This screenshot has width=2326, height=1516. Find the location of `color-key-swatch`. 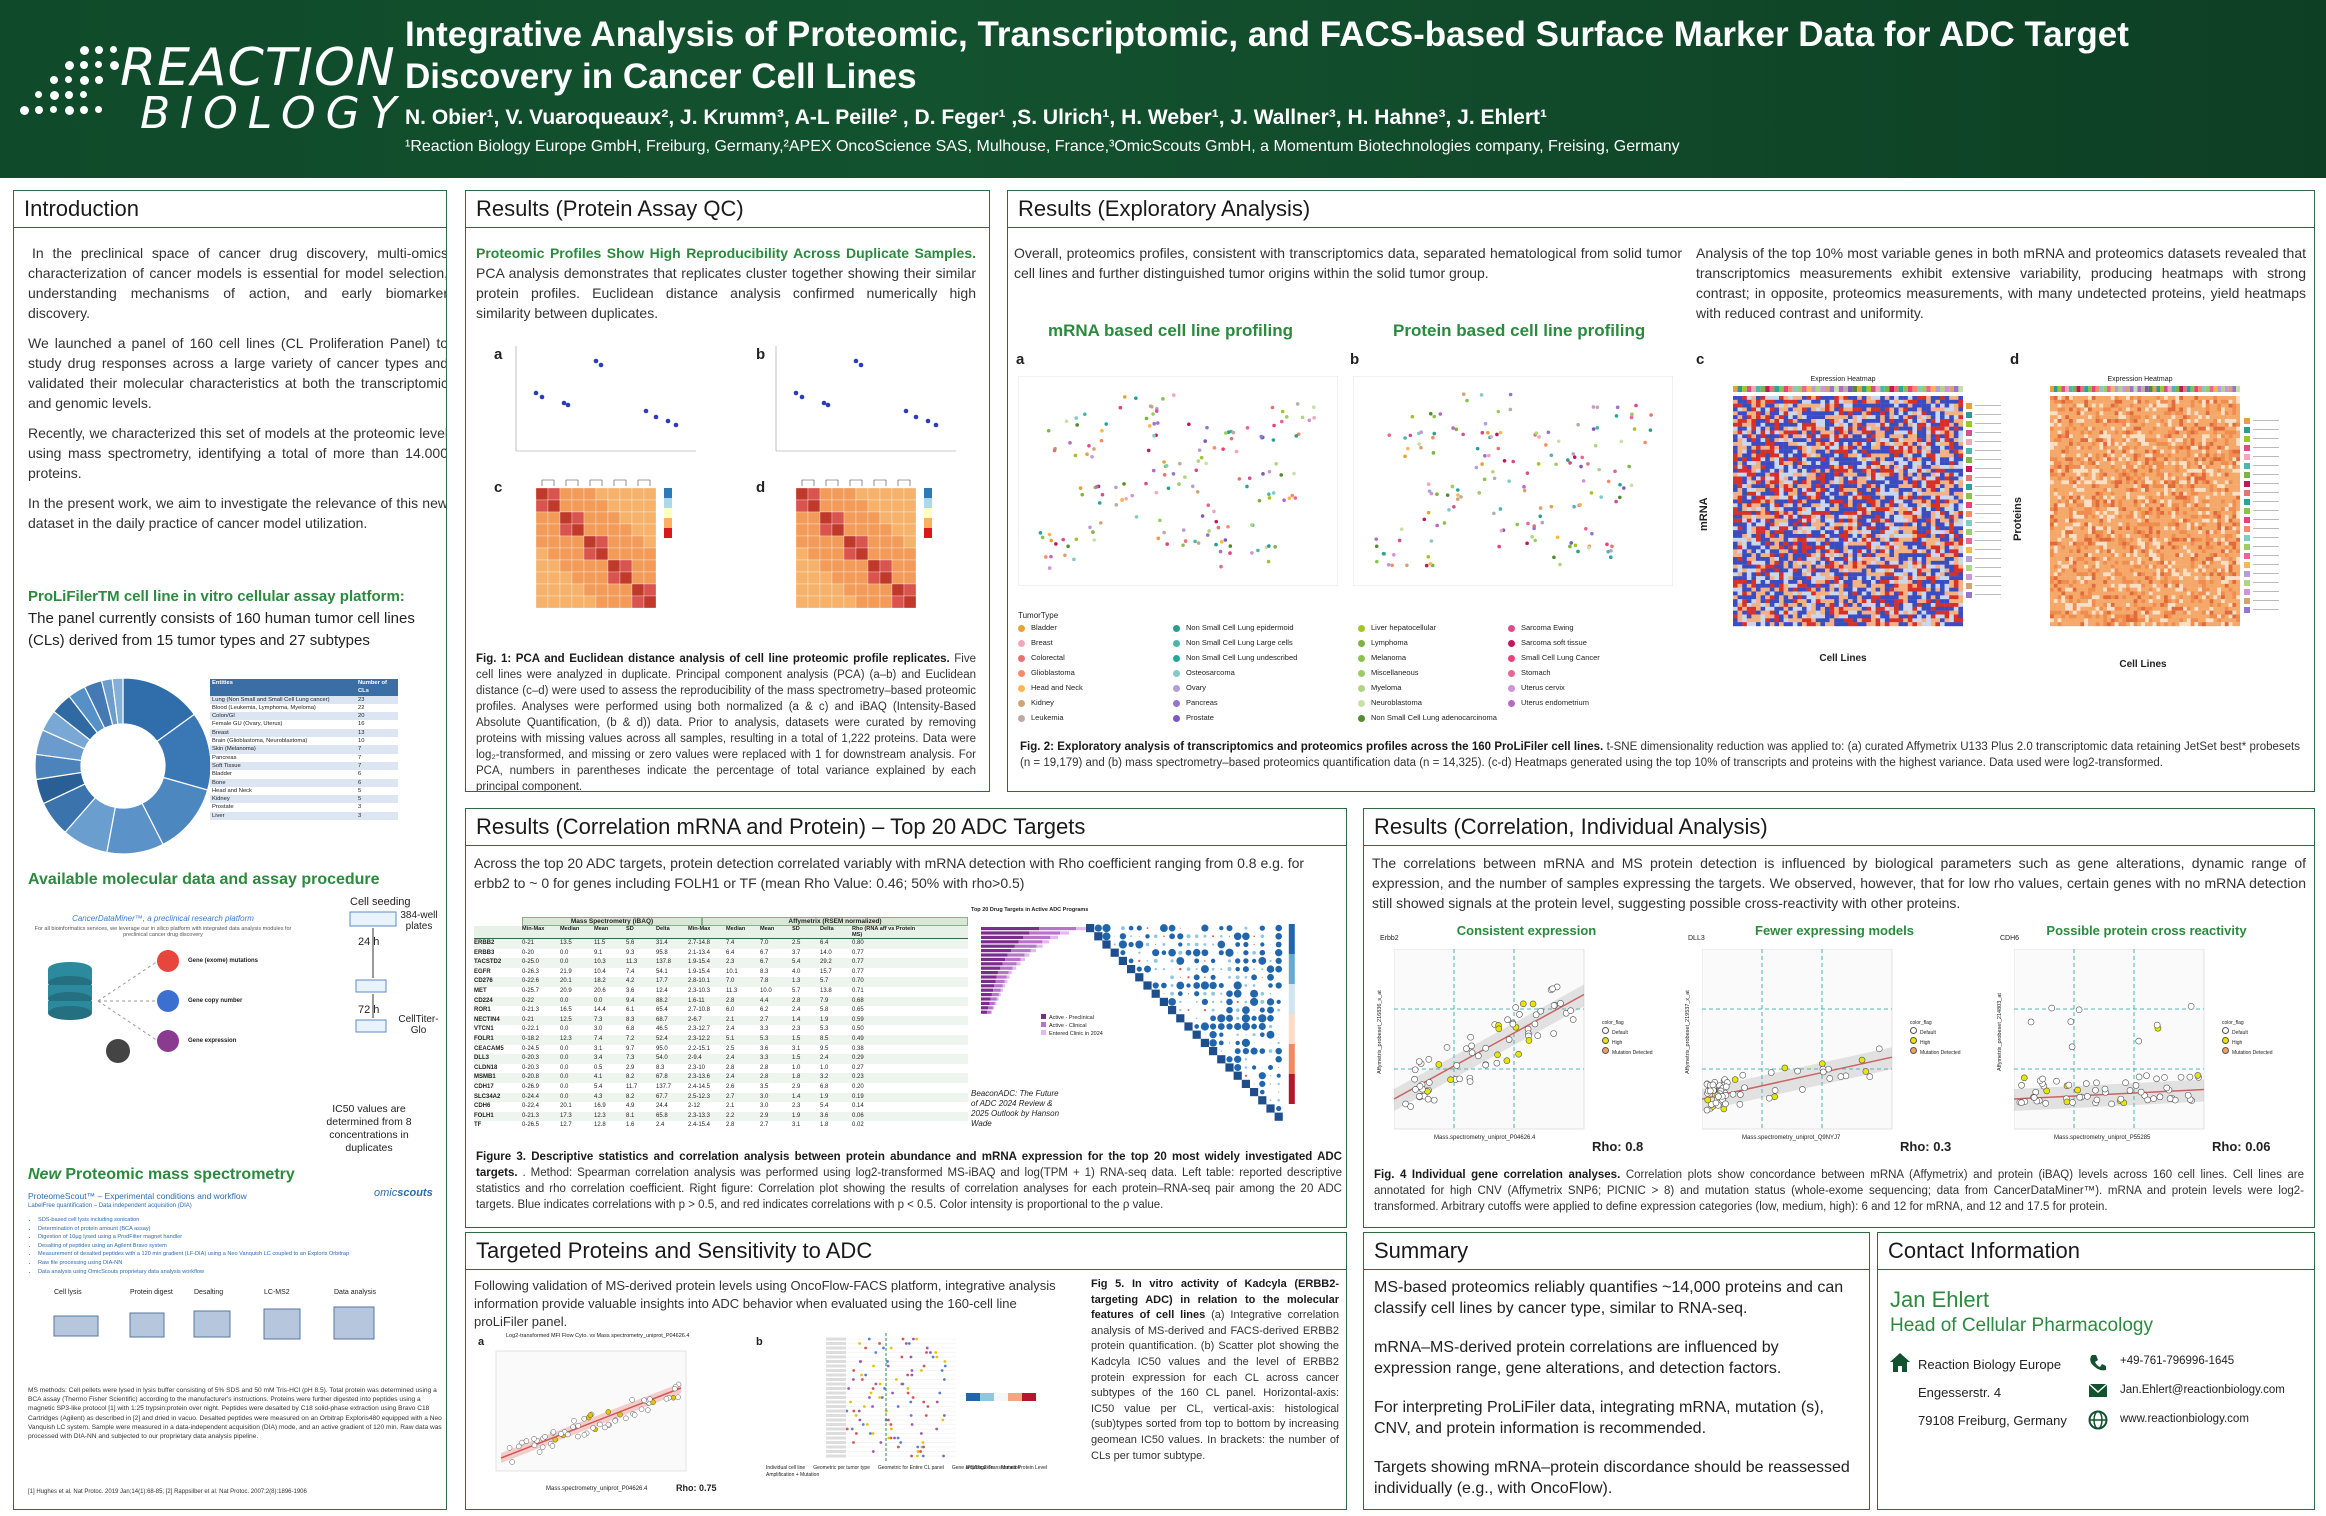

color-key-swatch is located at coordinates (928, 503).